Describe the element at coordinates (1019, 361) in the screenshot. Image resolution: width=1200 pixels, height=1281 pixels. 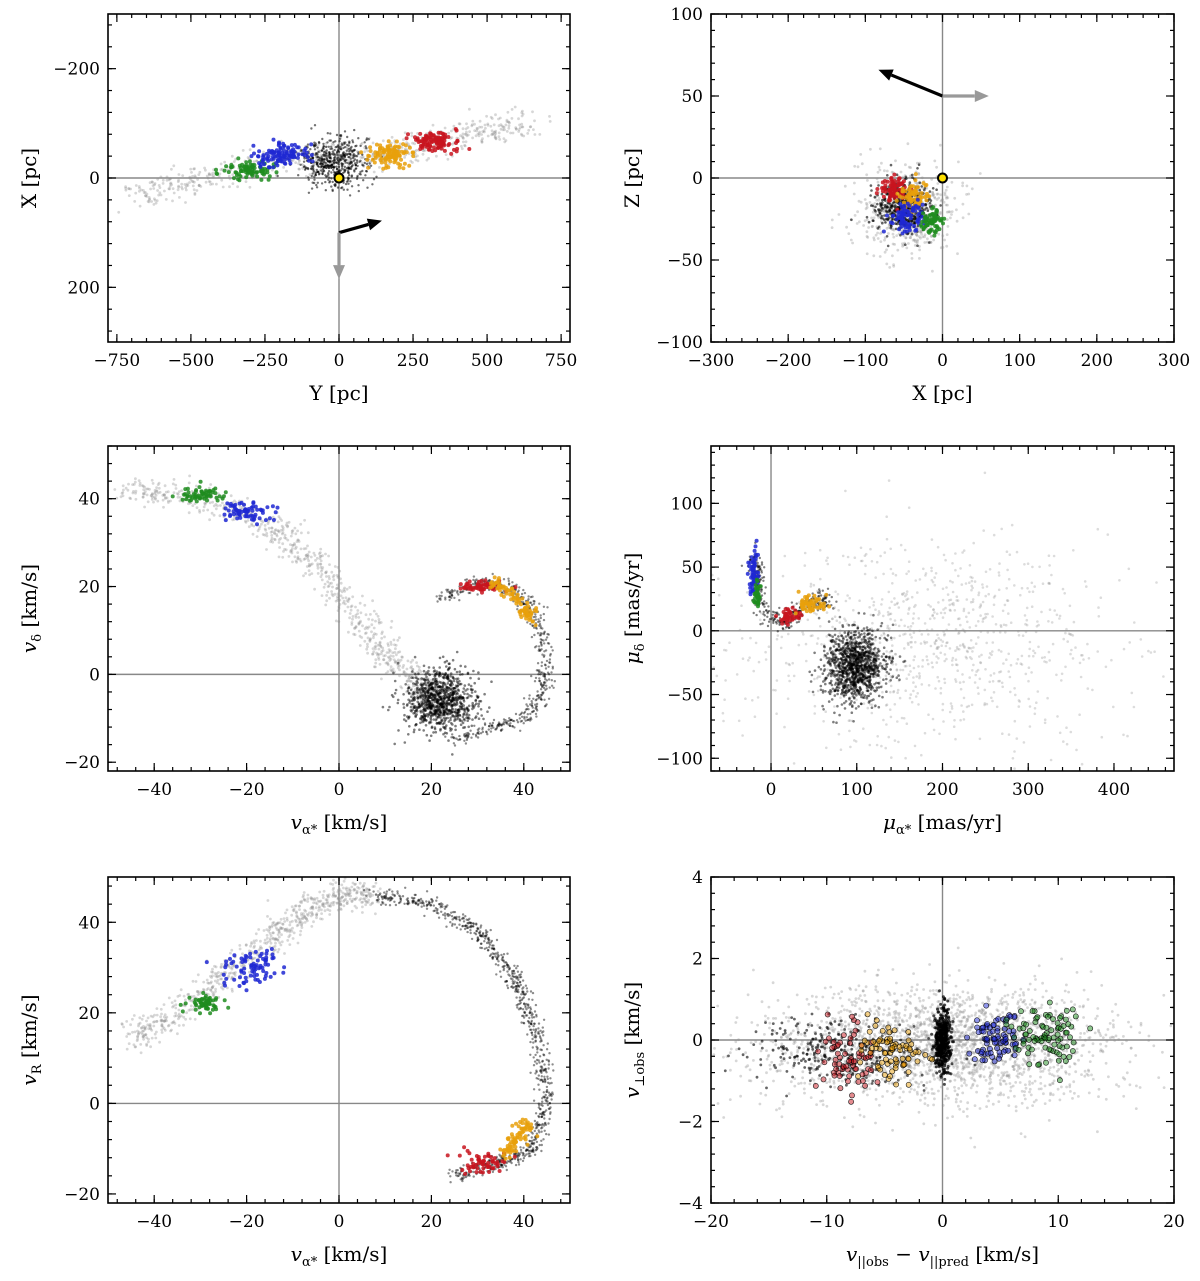
I see `x-tick-label: 100` at that location.